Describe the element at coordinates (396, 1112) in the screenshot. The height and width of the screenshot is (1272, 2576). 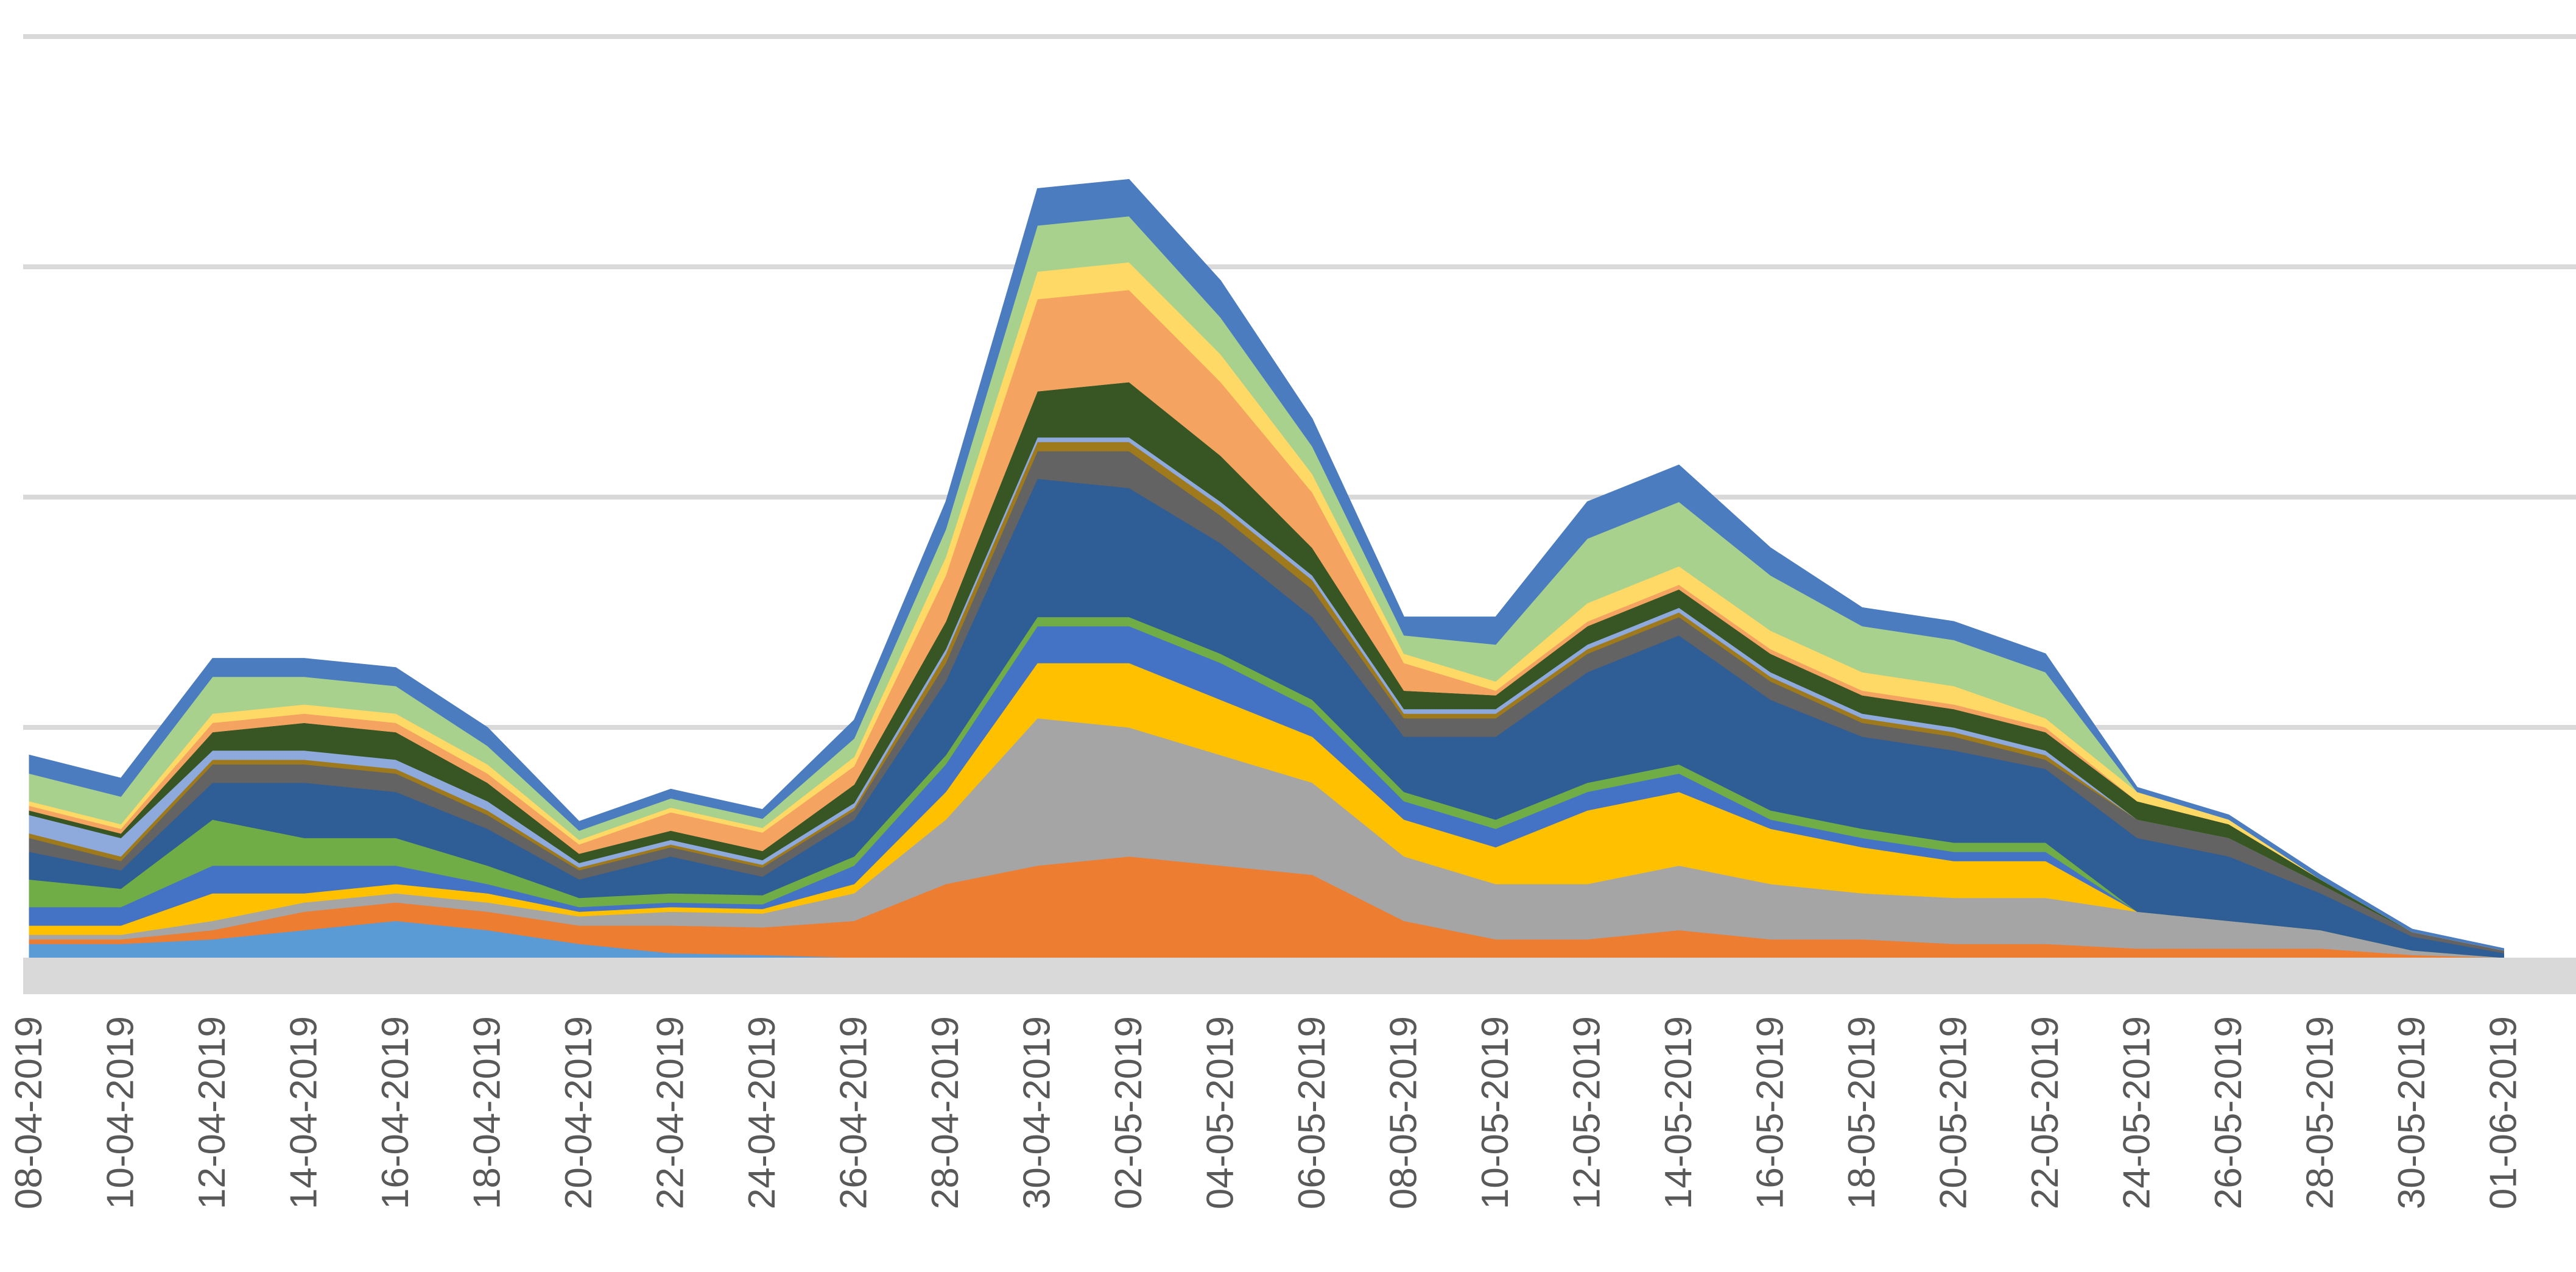
I see `x-tick-label: 16-04-2019` at that location.